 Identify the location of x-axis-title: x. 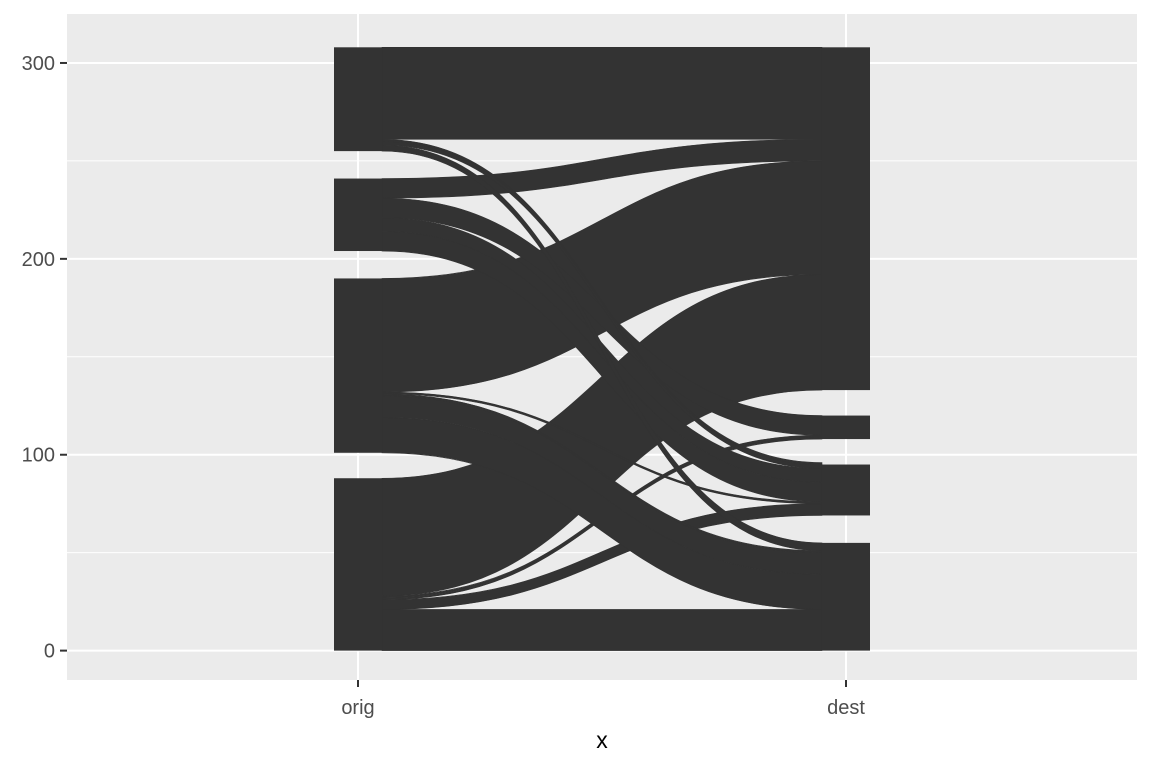
(602, 740).